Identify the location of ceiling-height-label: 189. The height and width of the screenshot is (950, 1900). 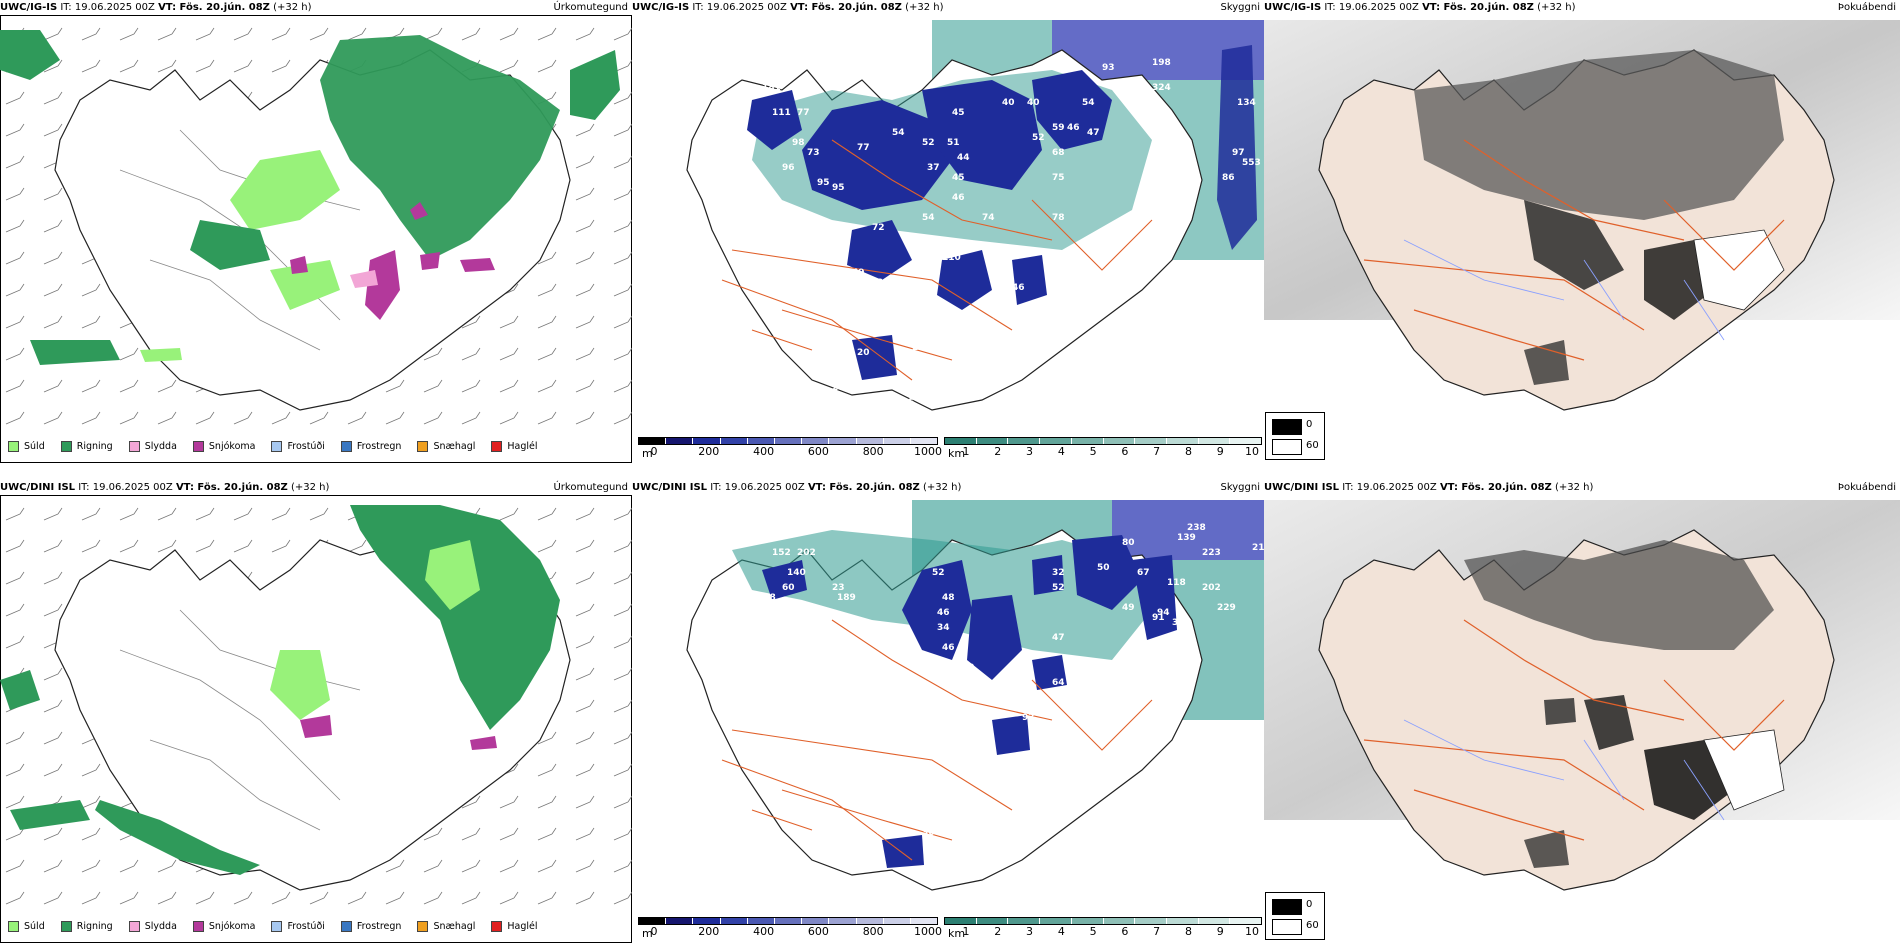
(846, 598).